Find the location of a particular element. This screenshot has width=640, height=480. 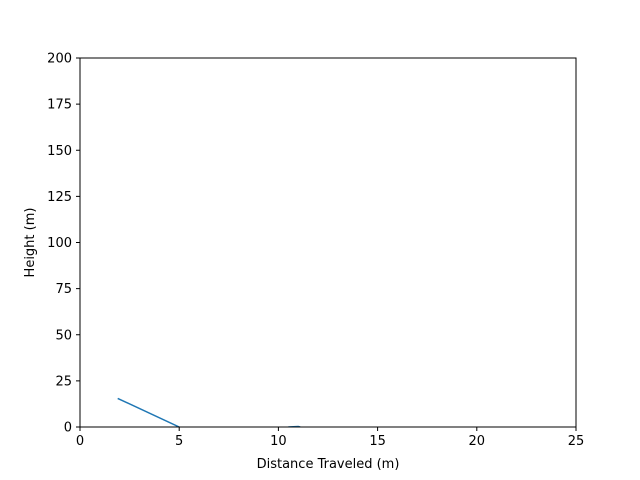

y-tick-label: 25 is located at coordinates (63, 381).